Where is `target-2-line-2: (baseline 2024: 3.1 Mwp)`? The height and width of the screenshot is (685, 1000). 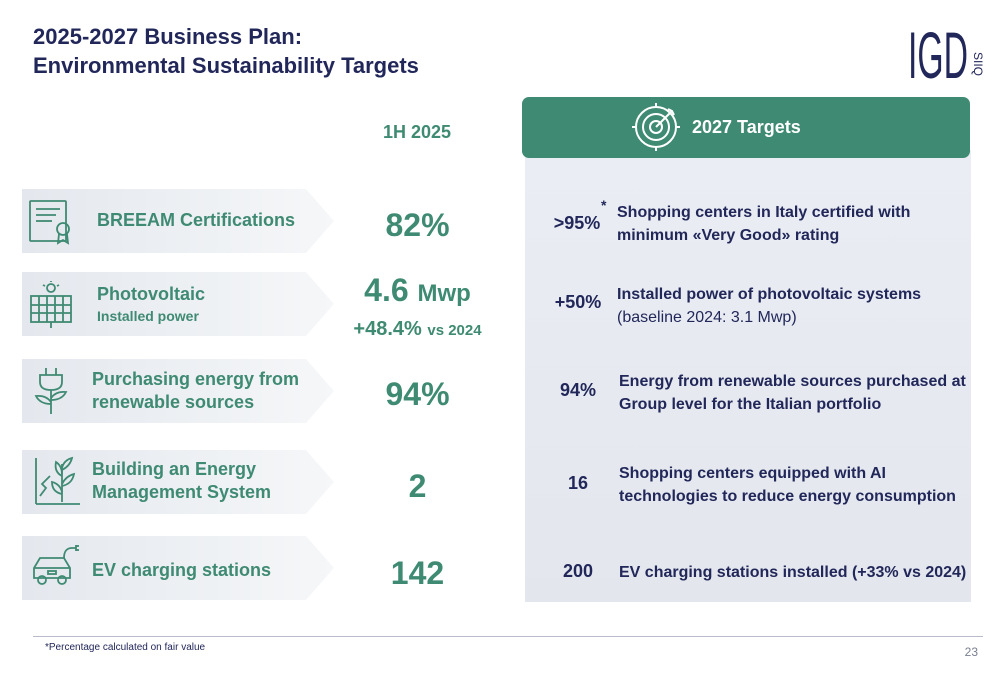
target-2-line-2: (baseline 2024: 3.1 Mwp) is located at coordinates (707, 317).